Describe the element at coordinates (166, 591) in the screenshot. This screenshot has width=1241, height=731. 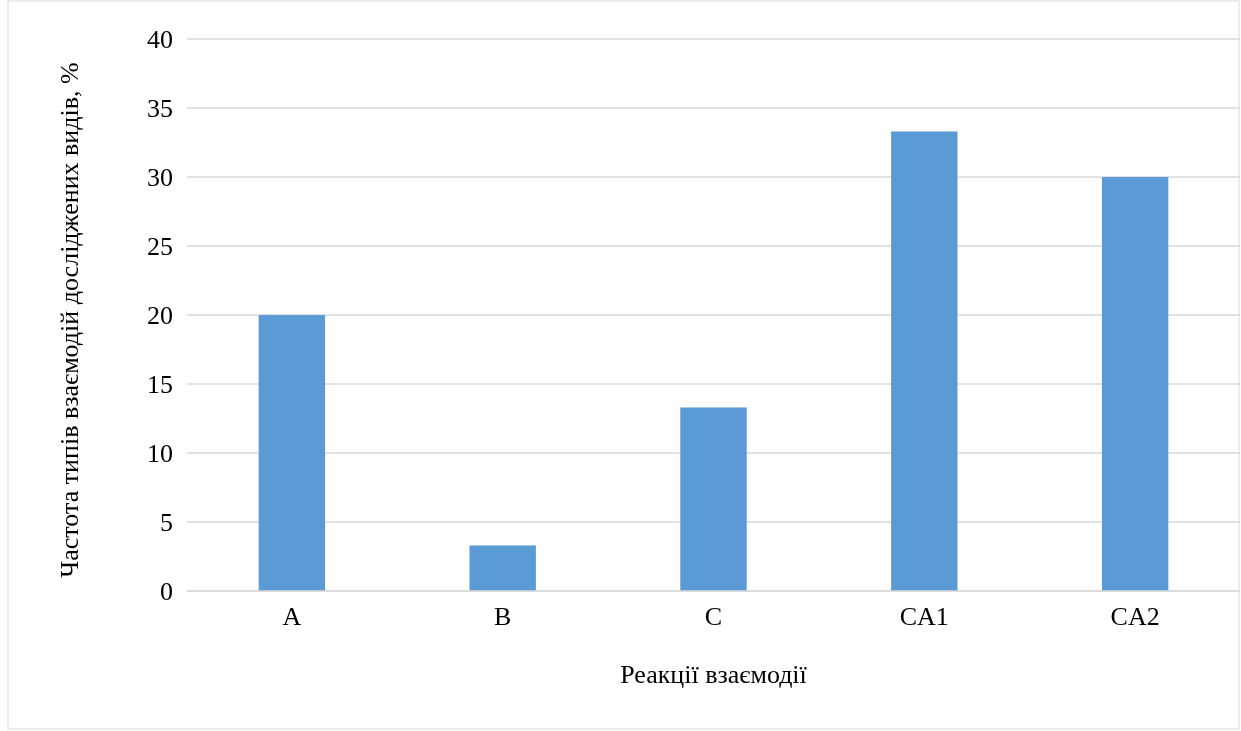
I see `y-tick-label: 0` at that location.